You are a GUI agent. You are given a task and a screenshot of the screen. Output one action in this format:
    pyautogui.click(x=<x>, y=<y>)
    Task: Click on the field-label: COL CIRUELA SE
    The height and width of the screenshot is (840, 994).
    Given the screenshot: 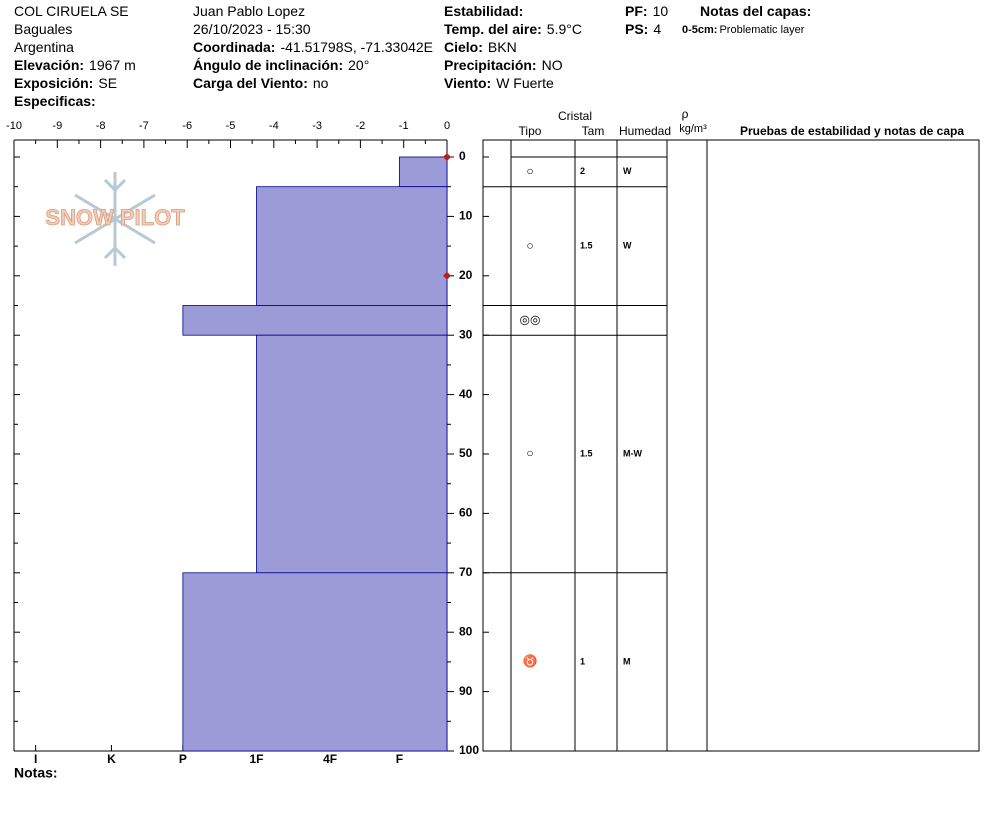 What is the action you would take?
    pyautogui.click(x=71, y=11)
    